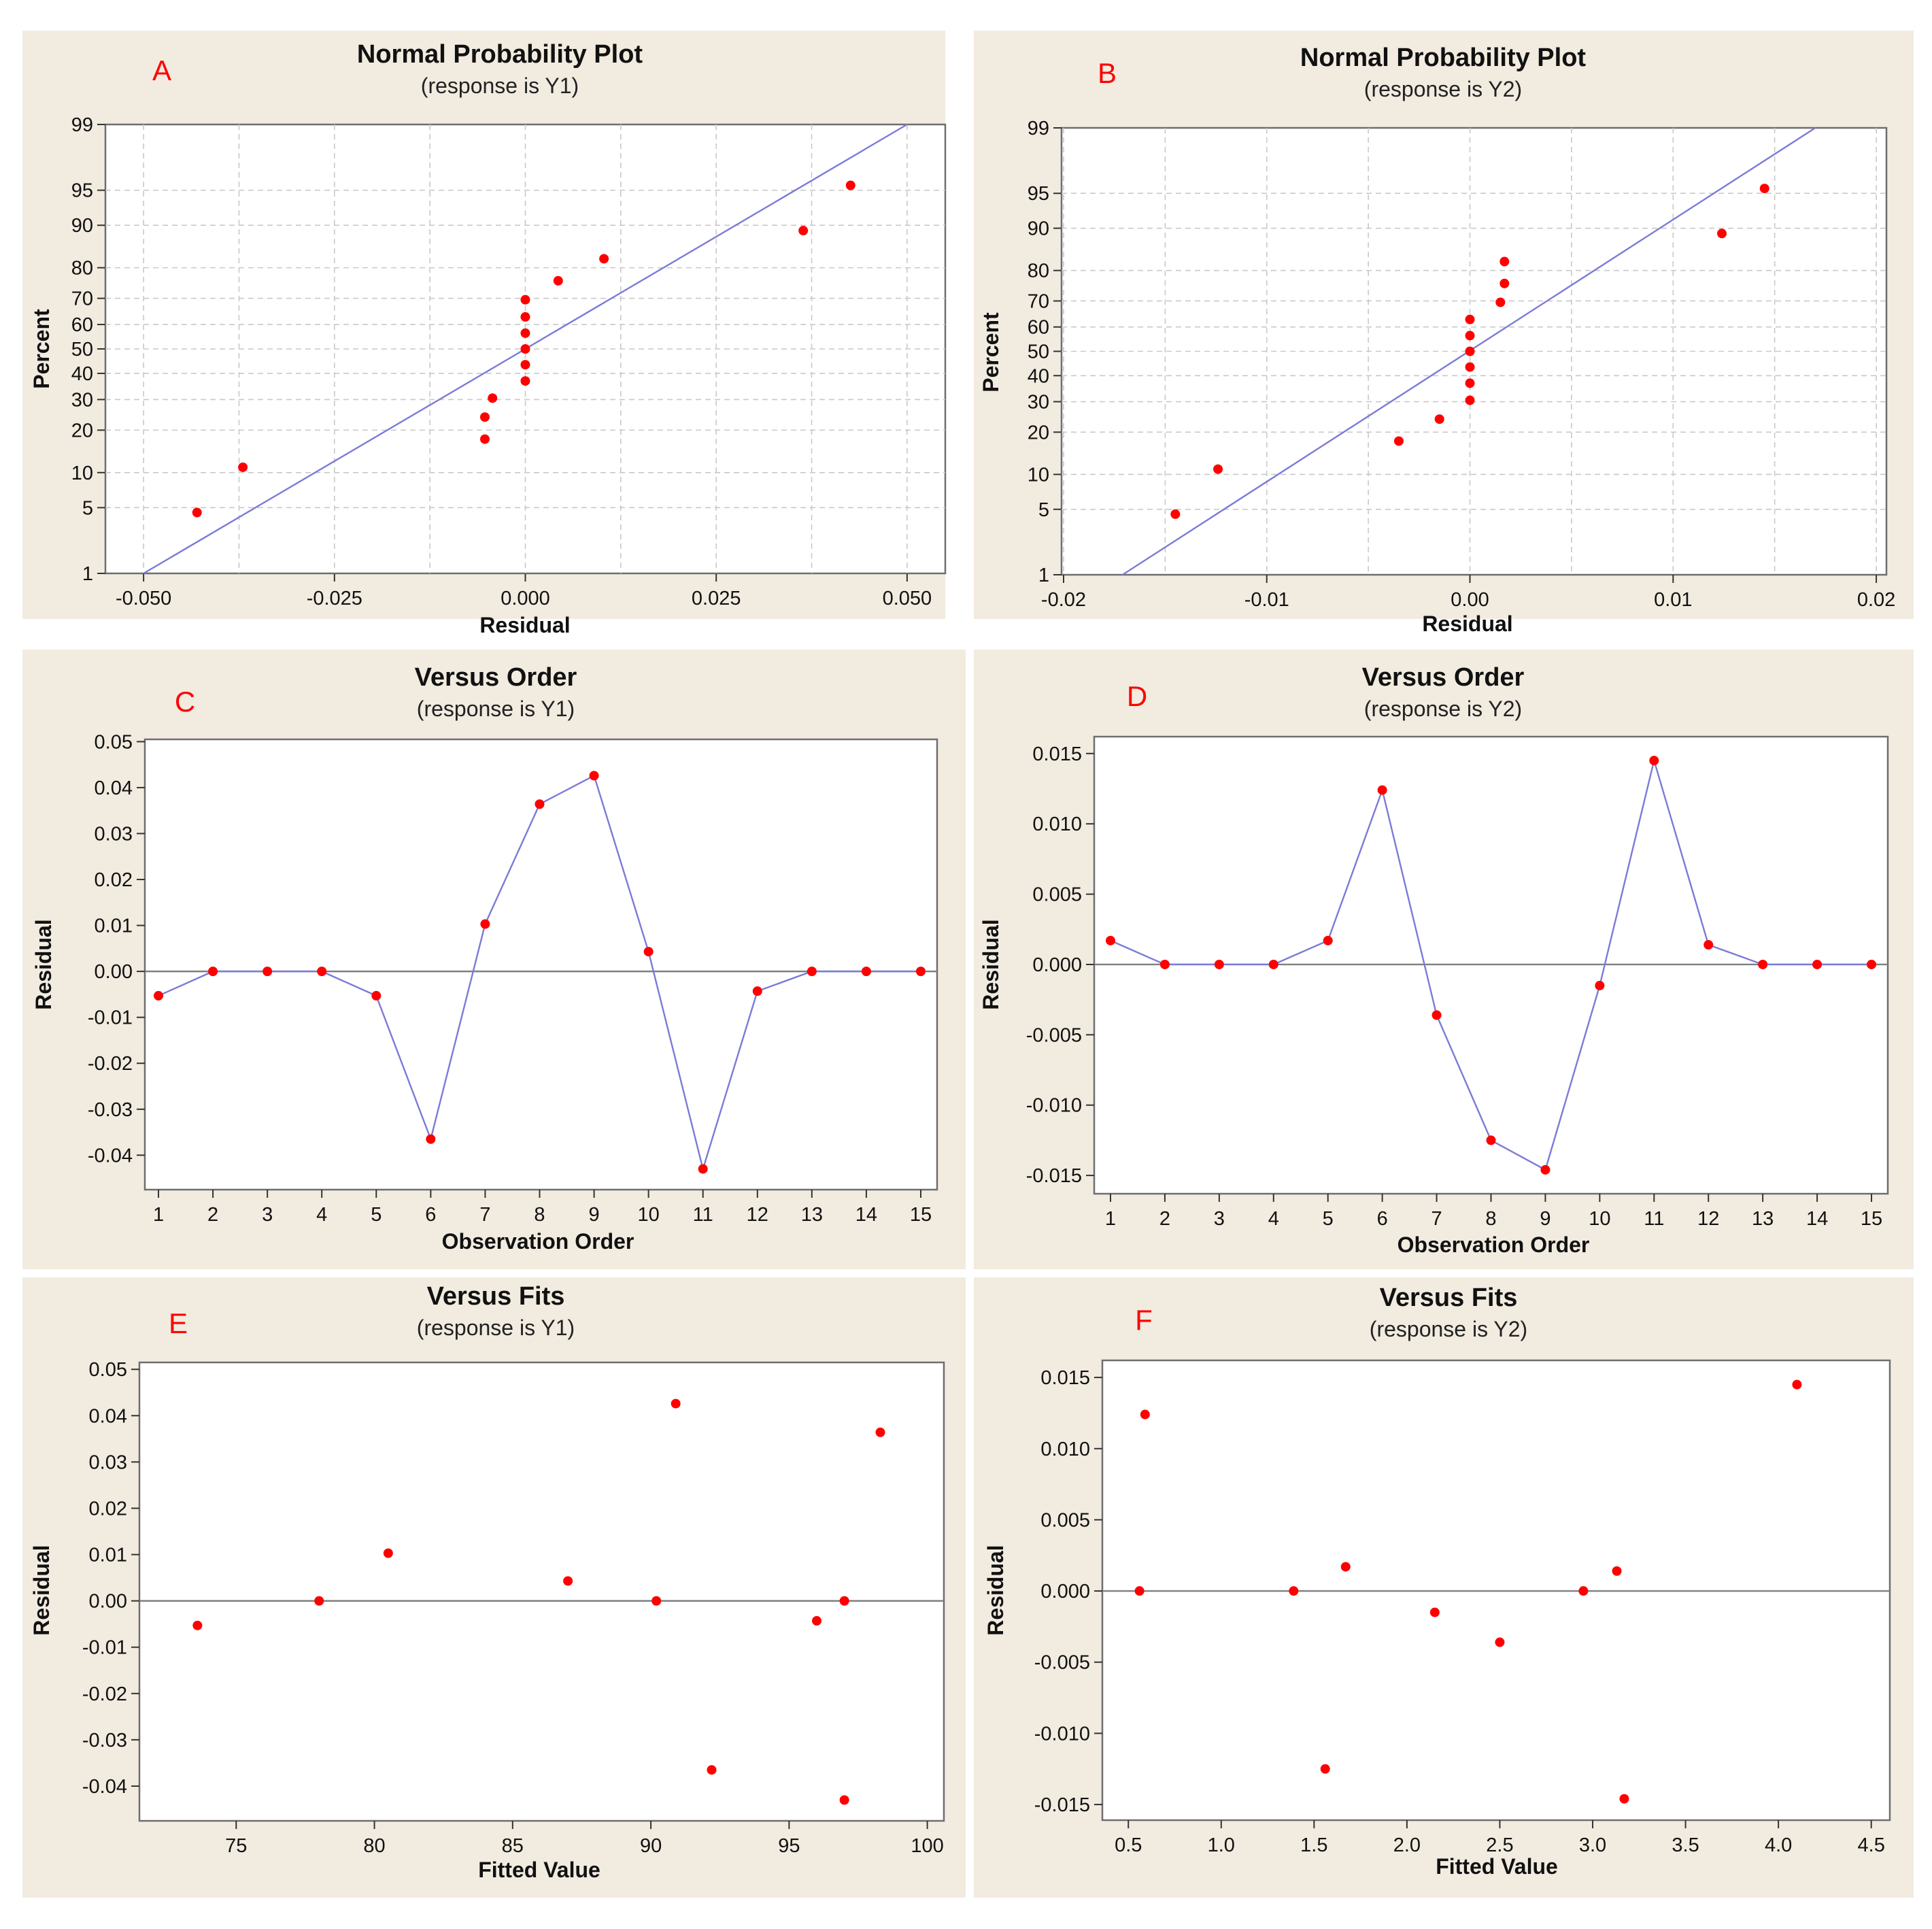 The height and width of the screenshot is (1929, 1932). Describe the element at coordinates (108, 1509) in the screenshot. I see `y-tick-label: 0.02` at that location.